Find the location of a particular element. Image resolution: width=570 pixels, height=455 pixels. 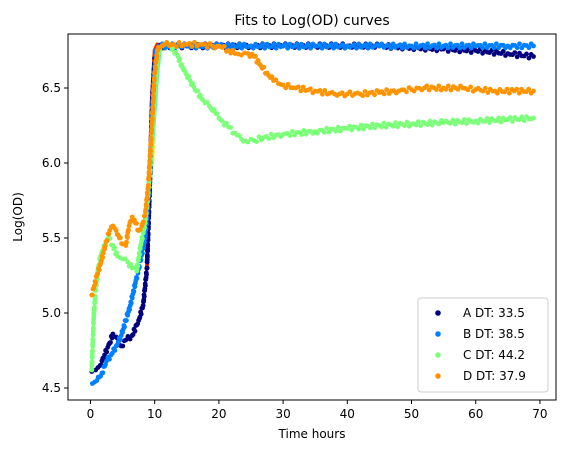

y-tick-label: 5.5 is located at coordinates (51, 238).